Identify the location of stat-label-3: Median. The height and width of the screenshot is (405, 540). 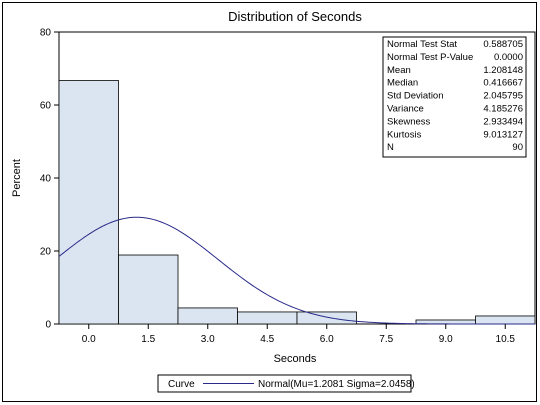
(402, 83).